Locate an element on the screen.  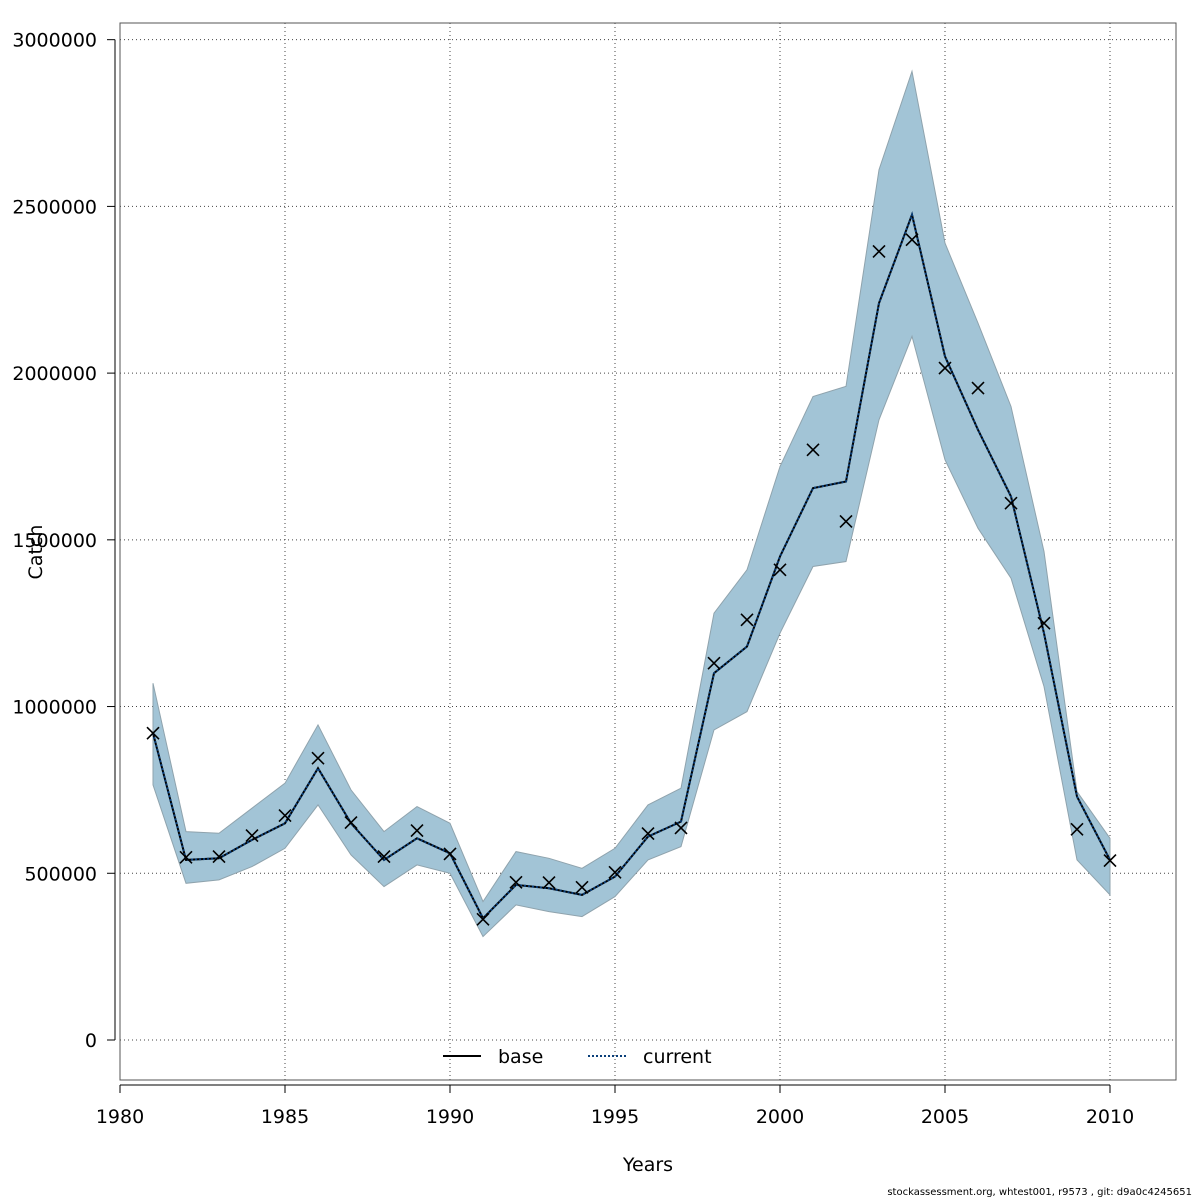
legend-base-label: base is located at coordinates (520, 1057).